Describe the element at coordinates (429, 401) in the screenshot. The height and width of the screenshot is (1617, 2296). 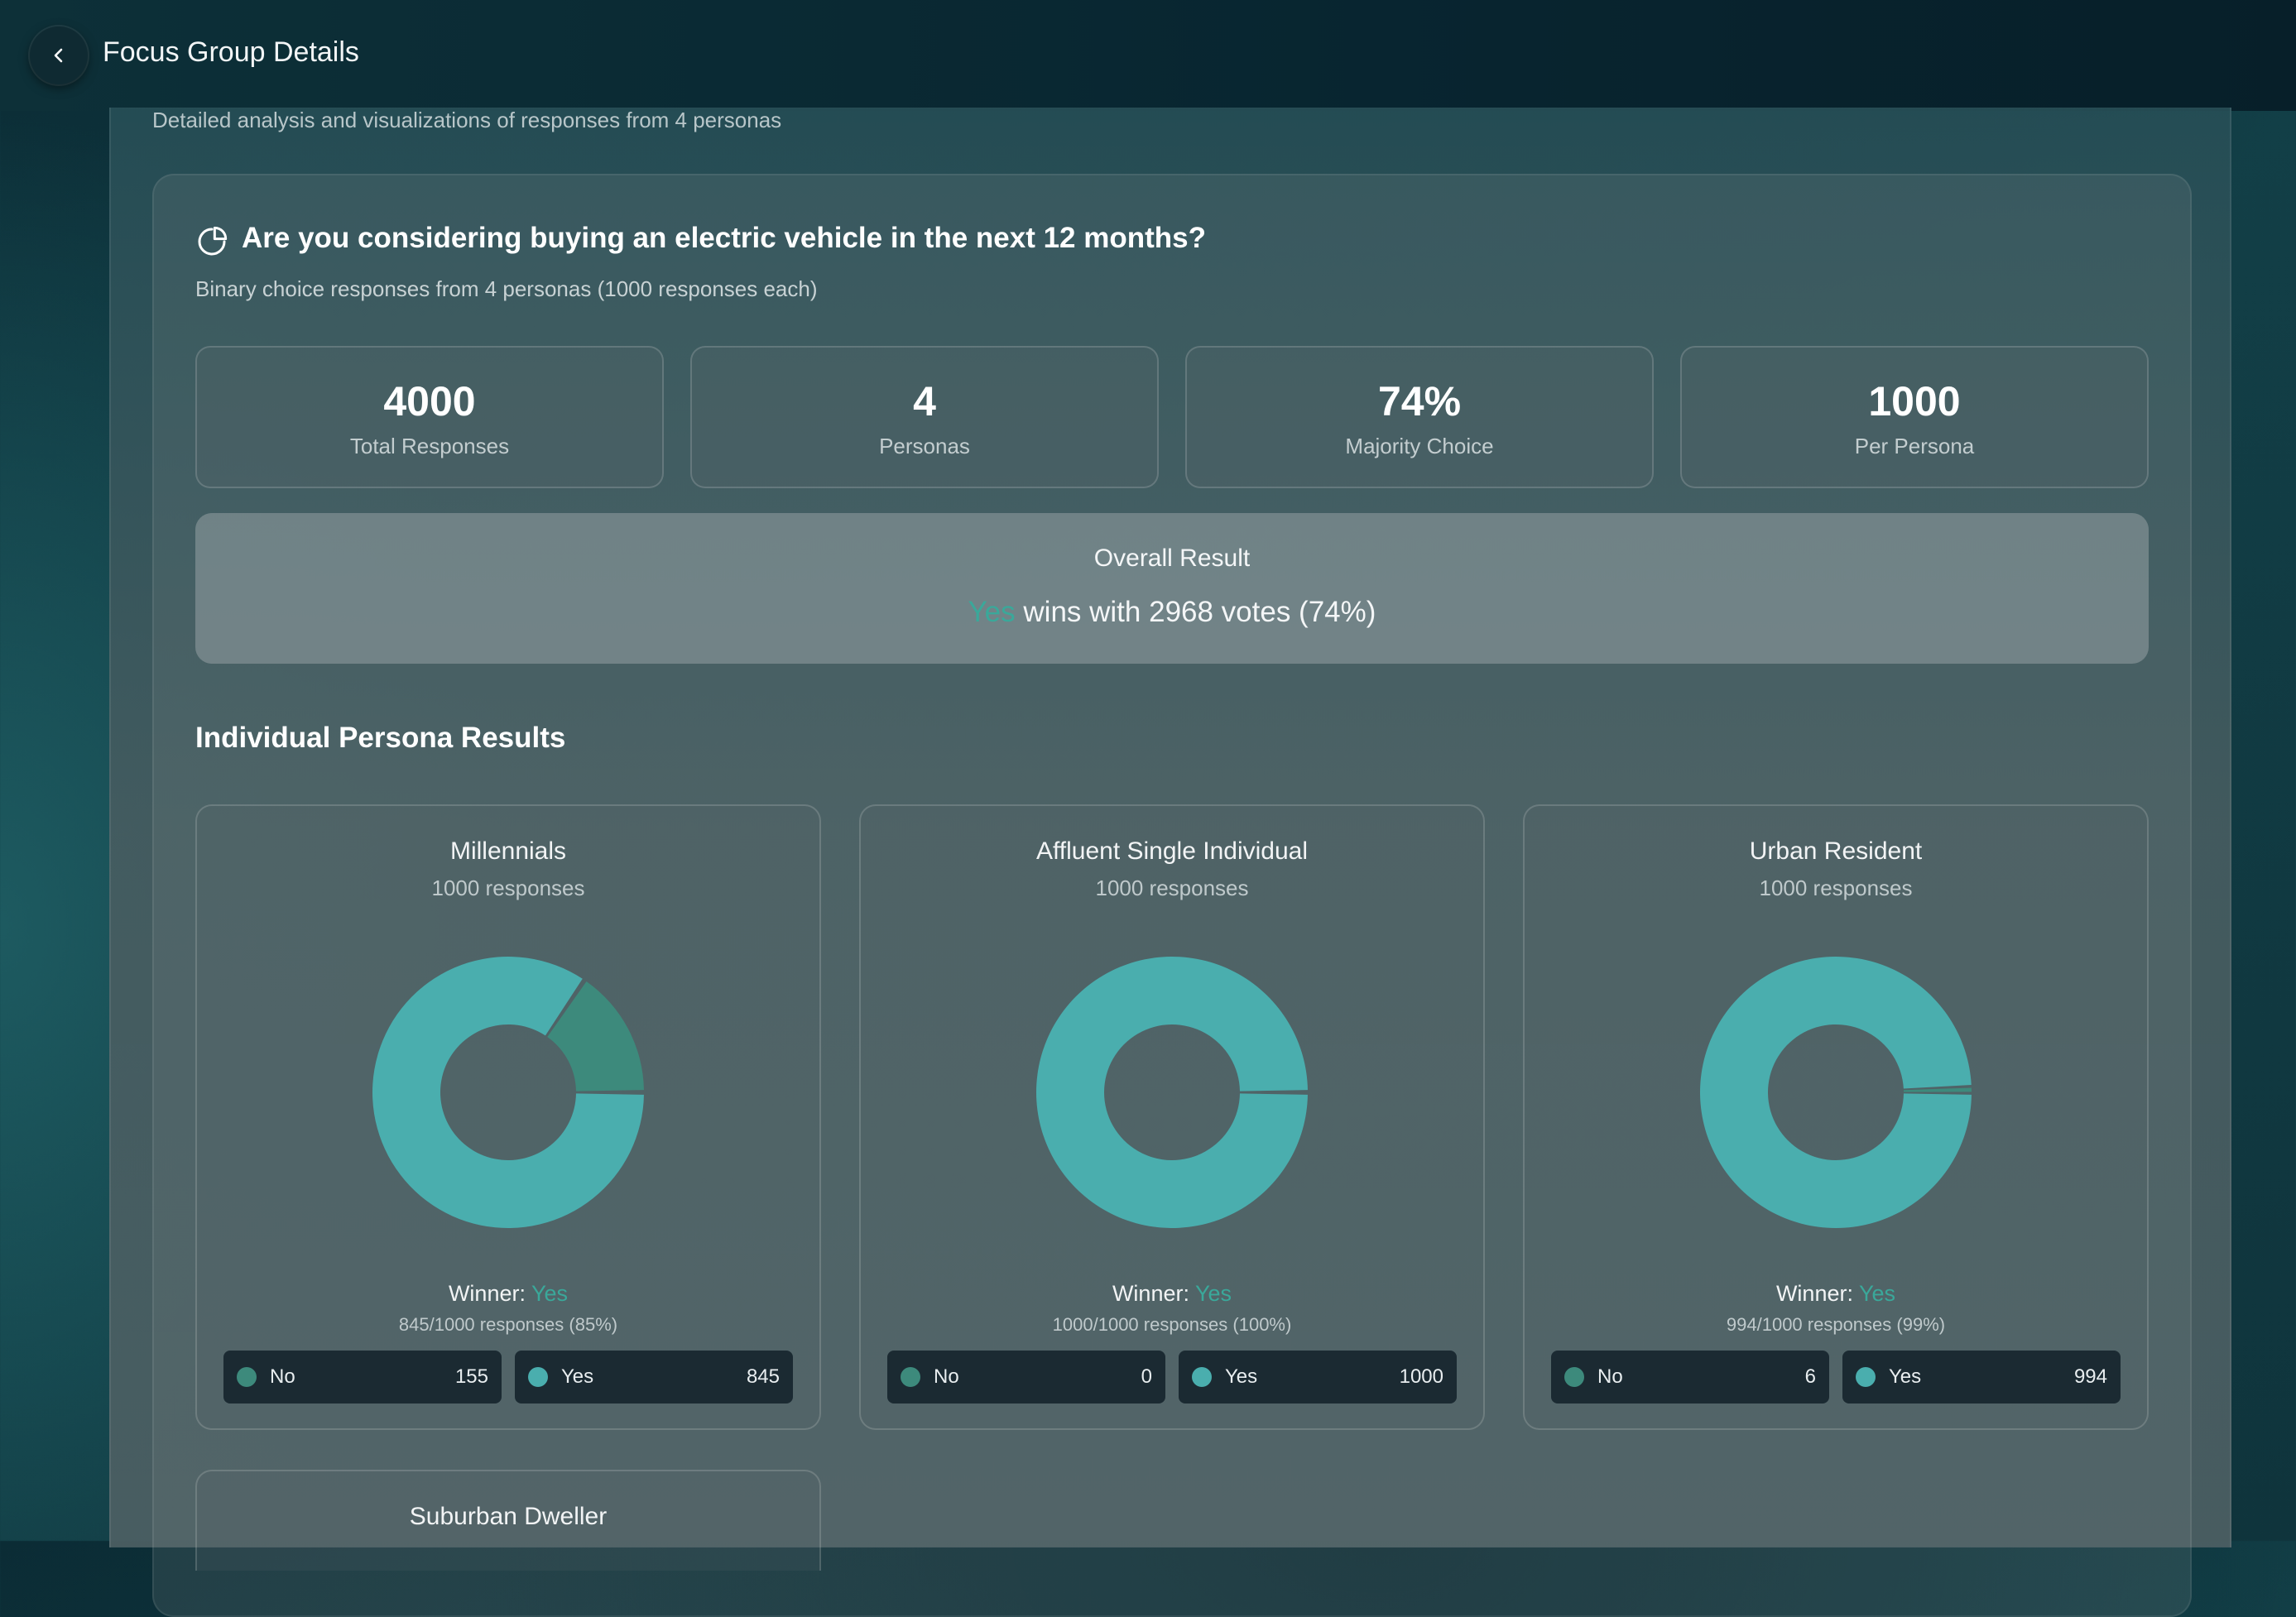
I see `stat-value: 4000` at that location.